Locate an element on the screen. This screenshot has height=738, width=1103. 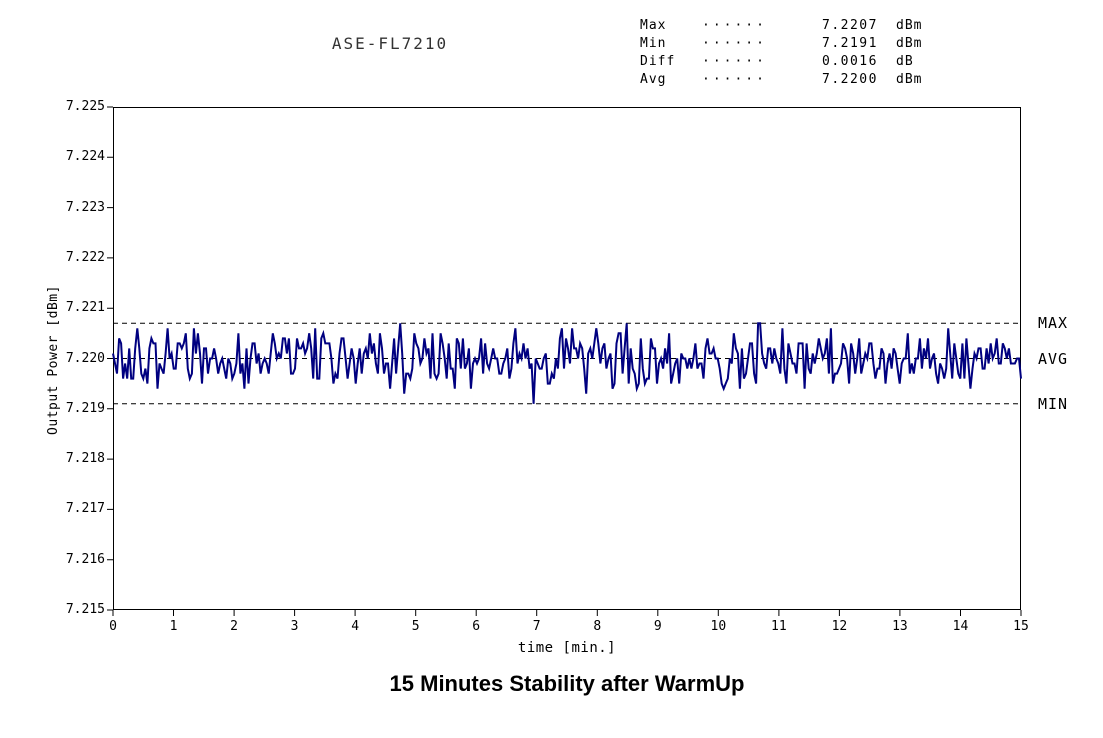
ref-line-label-max: MAX is located at coordinates (1053, 323).